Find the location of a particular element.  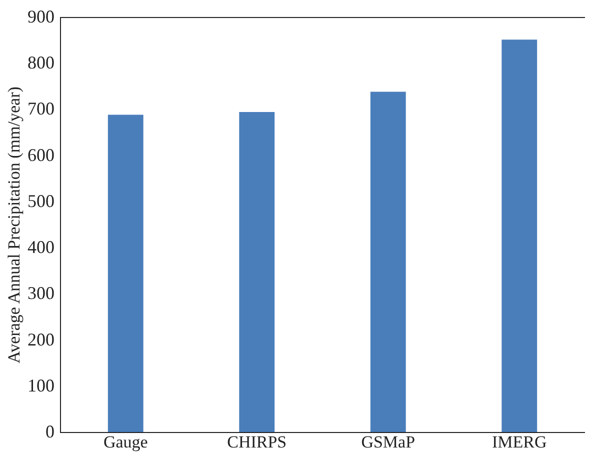

y-tick-label: 100 is located at coordinates (41, 385).